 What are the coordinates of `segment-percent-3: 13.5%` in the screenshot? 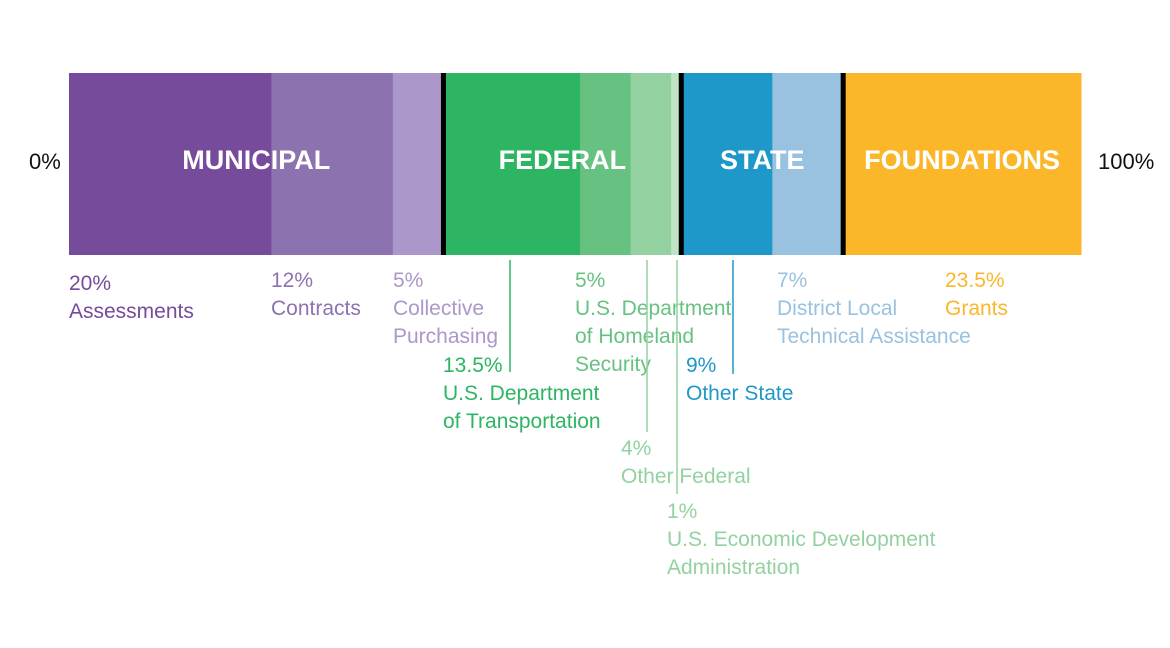 It's located at (473, 365).